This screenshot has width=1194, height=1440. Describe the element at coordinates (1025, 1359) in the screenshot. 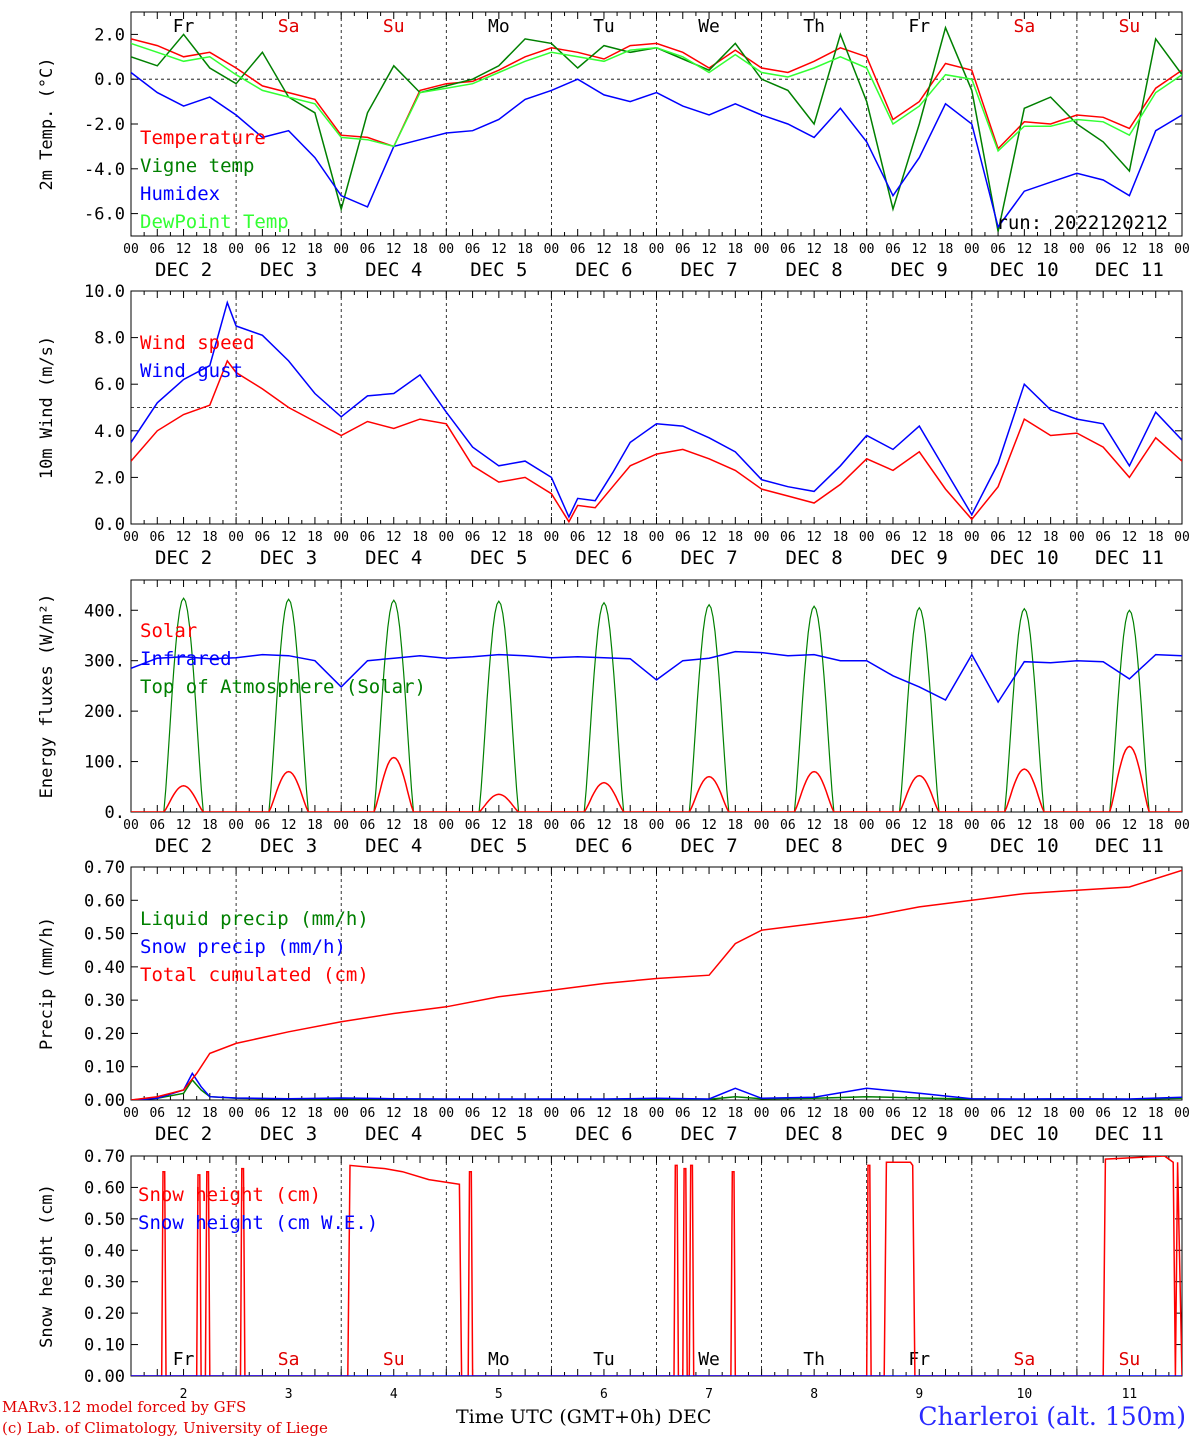

I see `weekday-label: Sa` at that location.